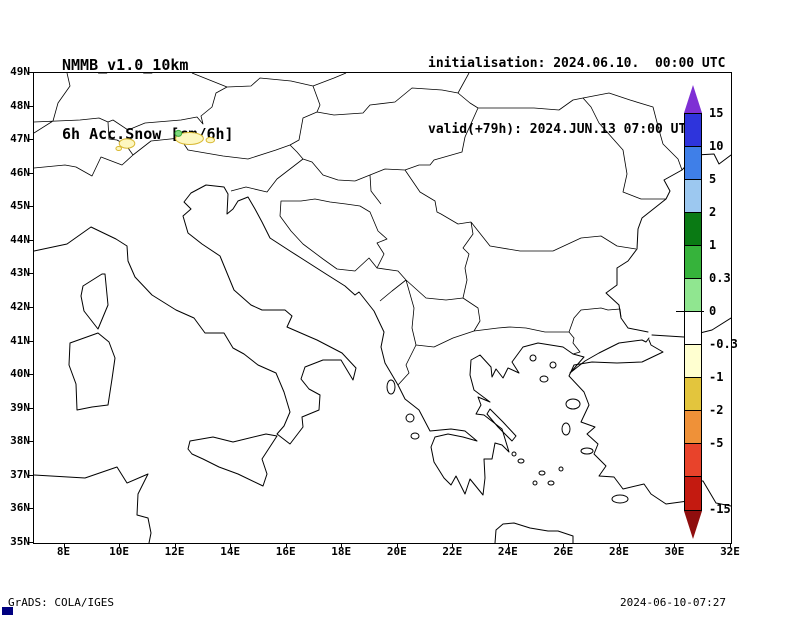  I want to click on valid-time-label: valid(+79h): 2024.JUN.13 07:00 UTC, so click(561, 129).